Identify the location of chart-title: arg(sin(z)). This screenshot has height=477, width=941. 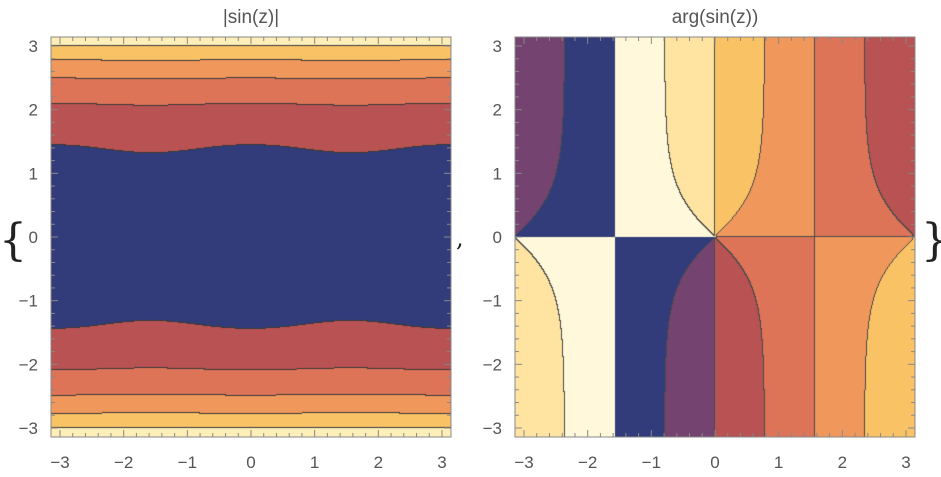
(715, 17).